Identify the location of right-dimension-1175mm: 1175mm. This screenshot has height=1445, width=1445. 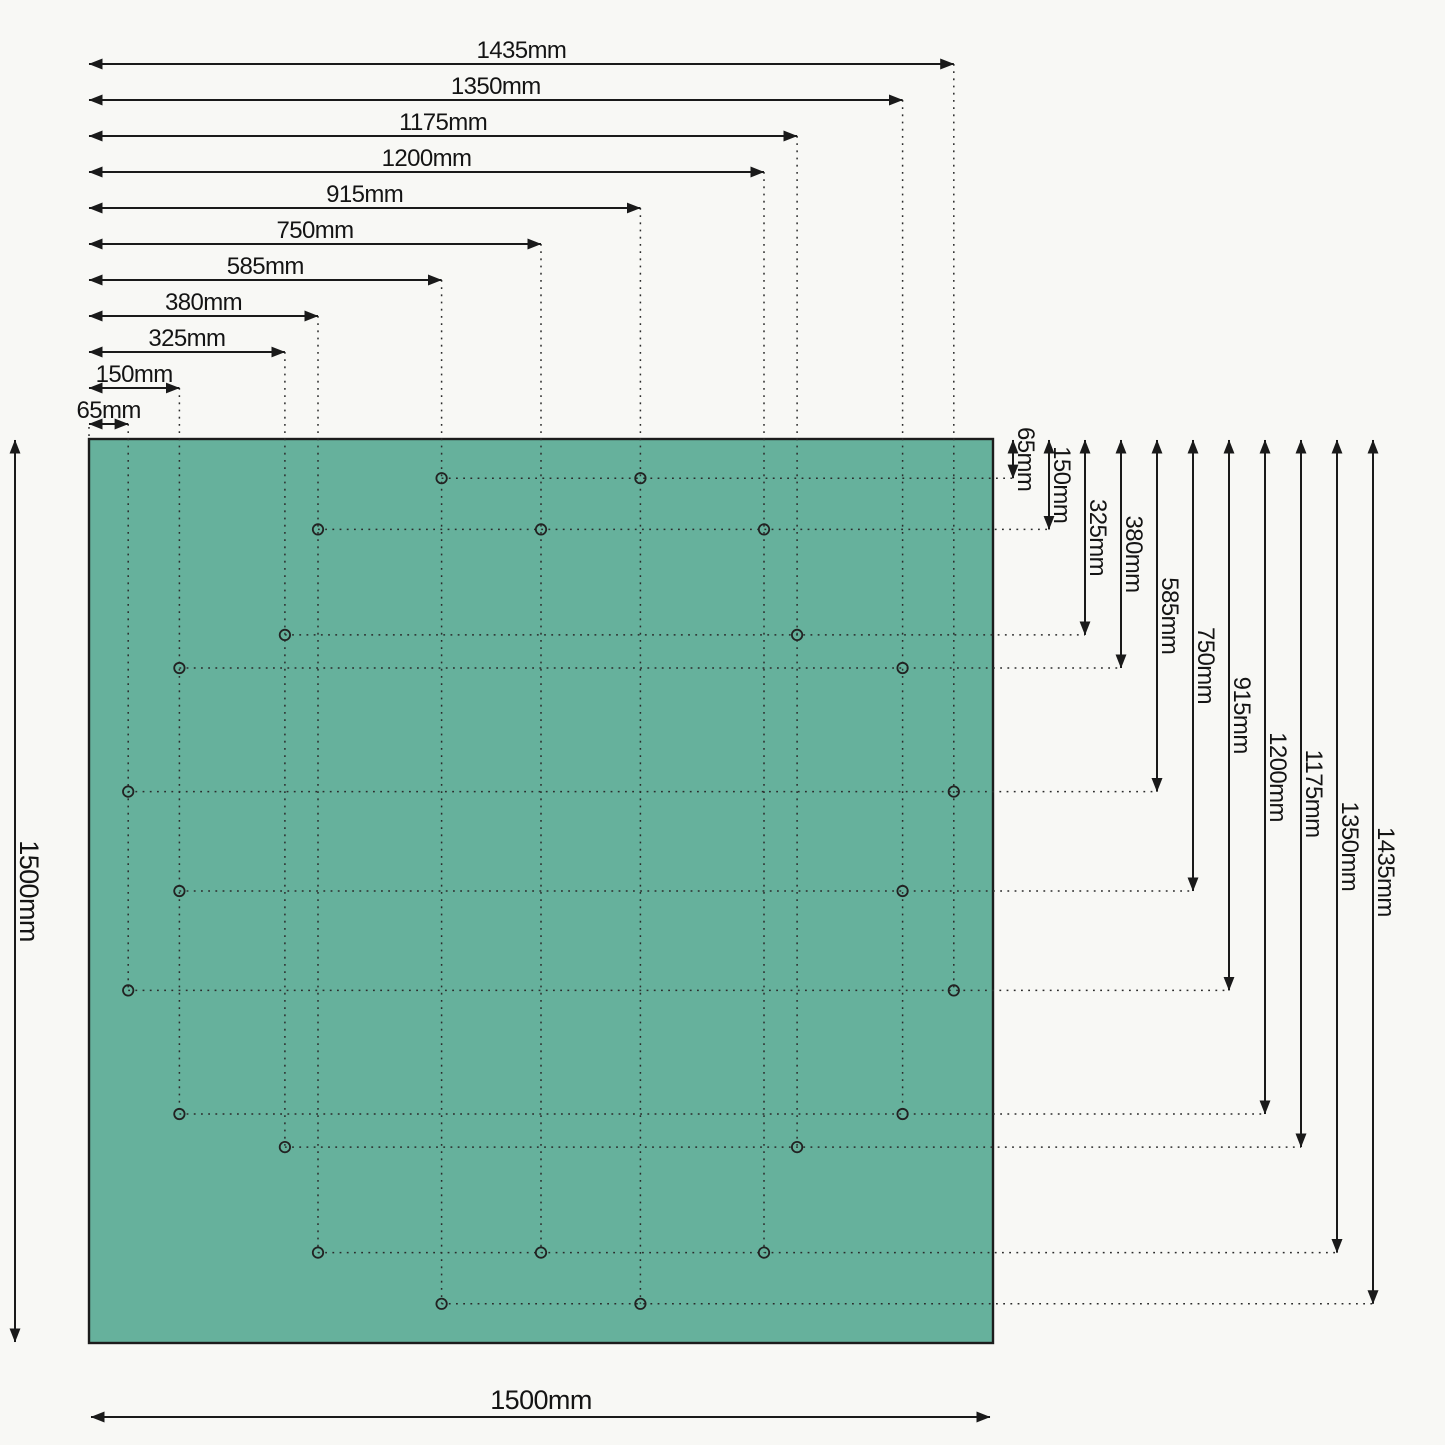
(1311, 793).